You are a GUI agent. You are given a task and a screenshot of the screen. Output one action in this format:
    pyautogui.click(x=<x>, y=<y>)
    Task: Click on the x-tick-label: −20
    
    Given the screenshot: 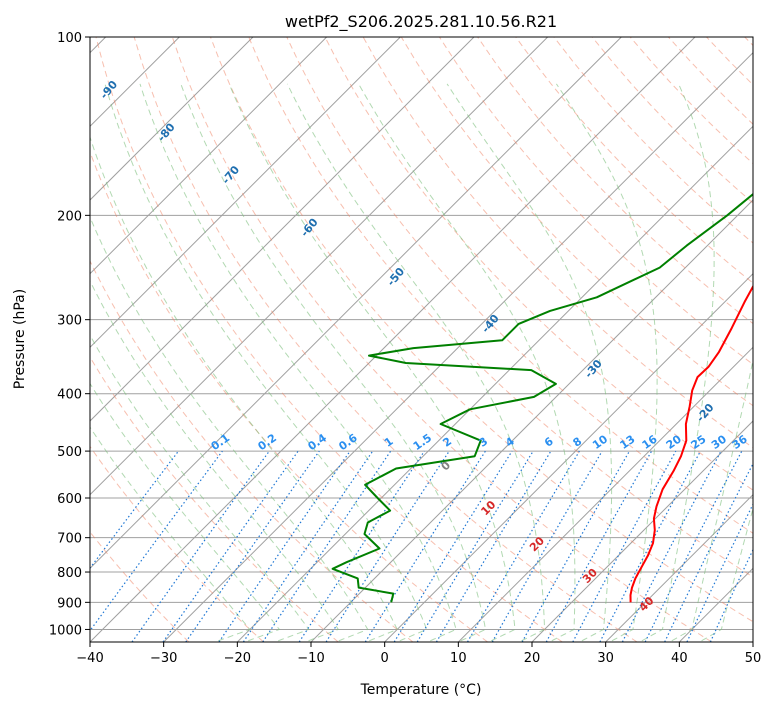 What is the action you would take?
    pyautogui.click(x=237, y=658)
    